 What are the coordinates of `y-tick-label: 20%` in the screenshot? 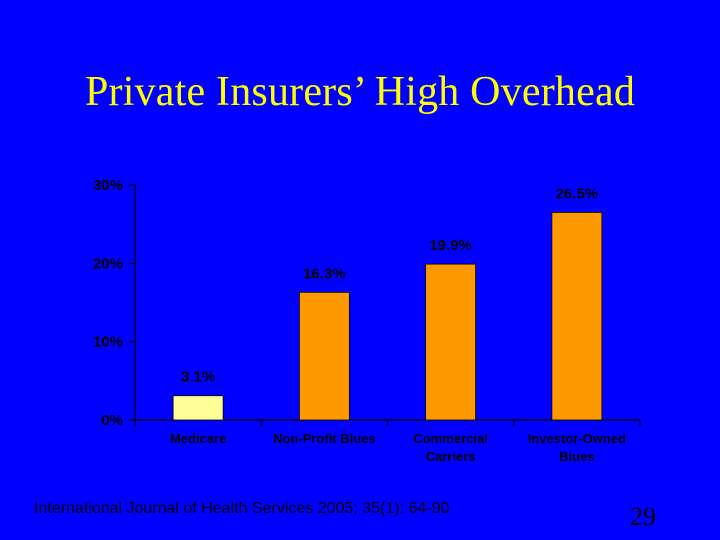 It's located at (108, 263).